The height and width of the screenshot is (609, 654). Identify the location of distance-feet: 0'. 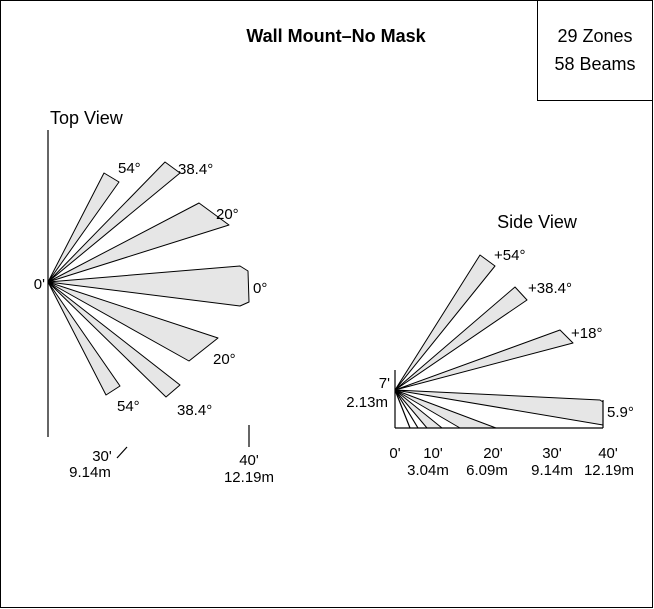
(394, 453).